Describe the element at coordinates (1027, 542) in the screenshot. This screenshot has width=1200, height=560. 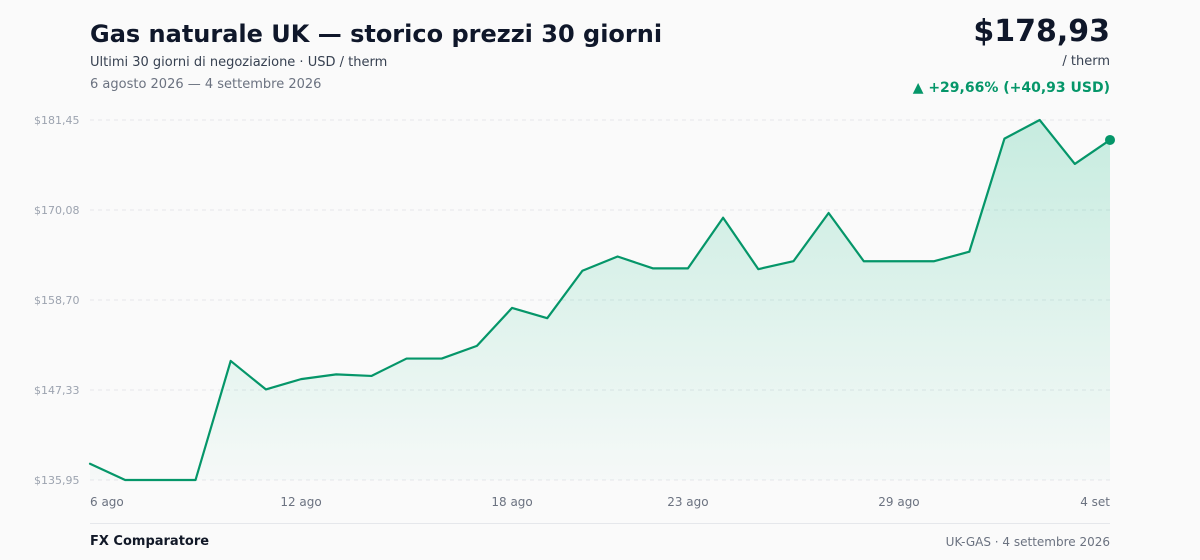
I see `footer-source: UK-GAS · 4 settembre 2026` at that location.